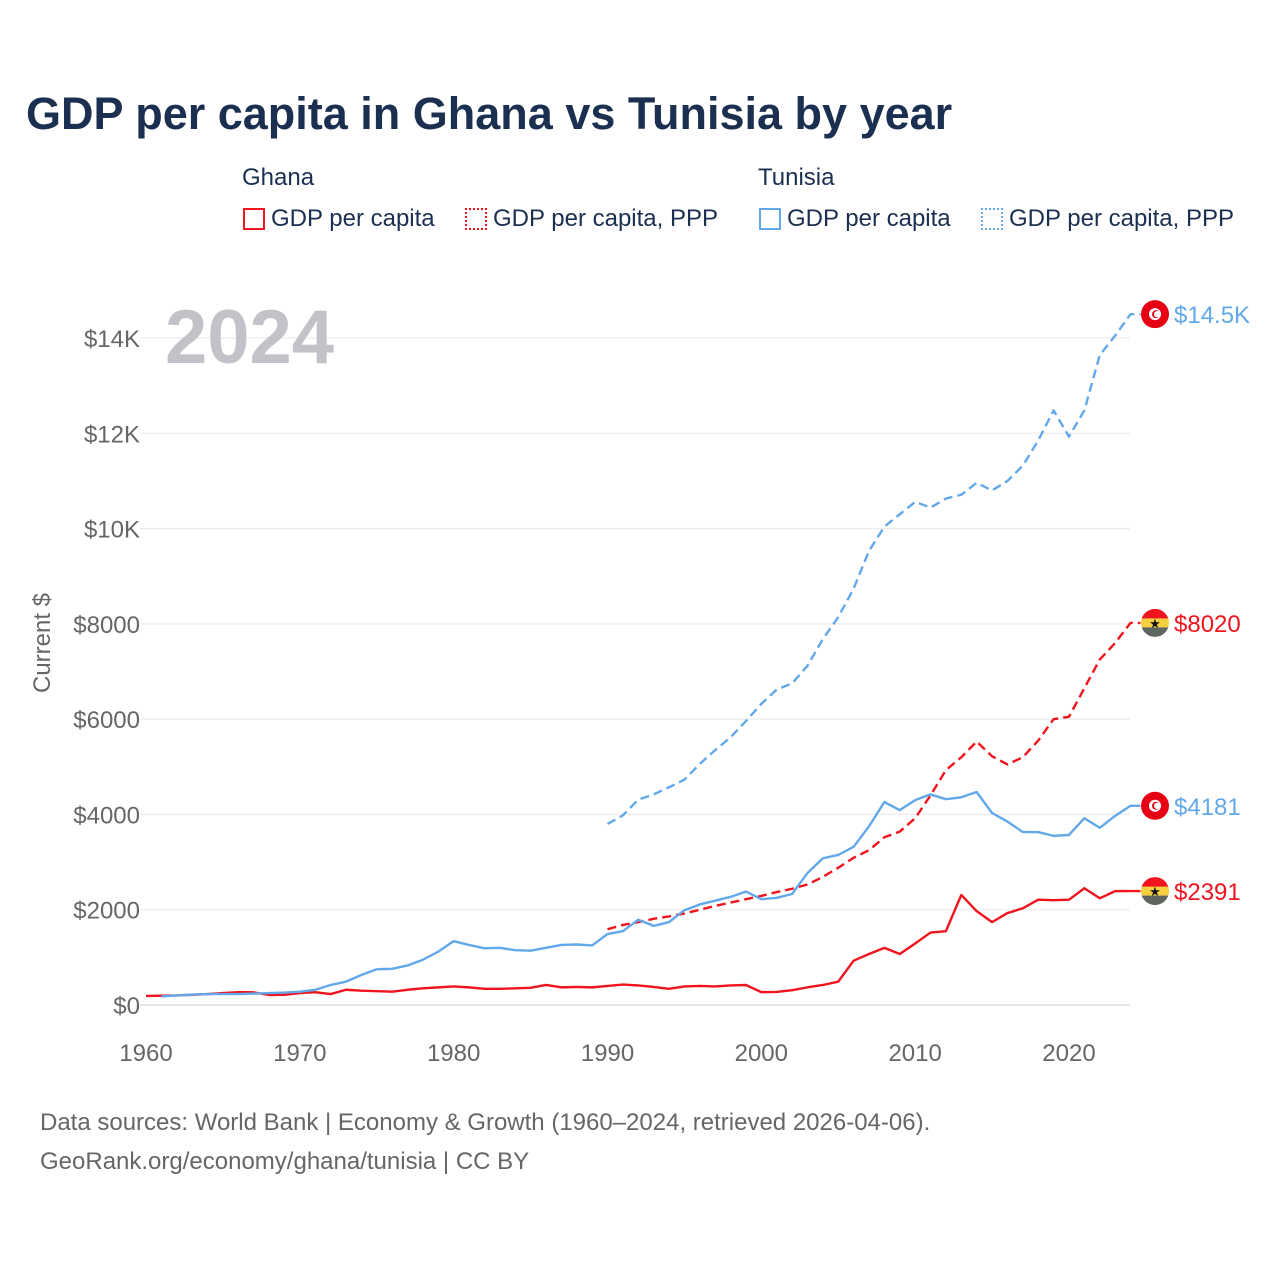 This screenshot has height=1280, width=1280. Describe the element at coordinates (112, 530) in the screenshot. I see `y-tick-label: $10K` at that location.